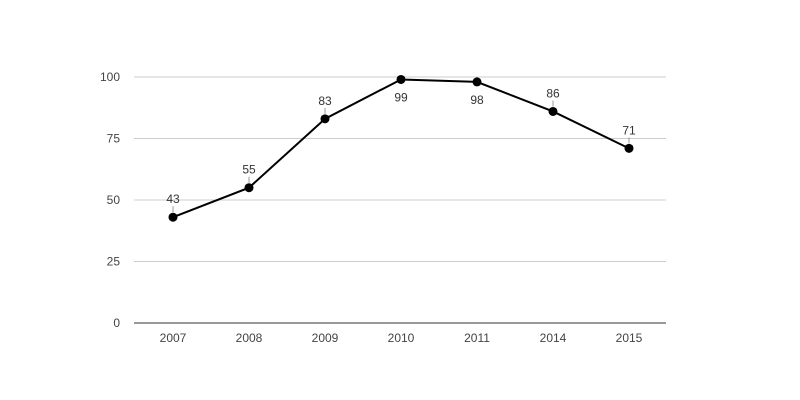 Image resolution: width=800 pixels, height=400 pixels. What do you see at coordinates (114, 262) in the screenshot?
I see `y-tick-label: 25` at bounding box center [114, 262].